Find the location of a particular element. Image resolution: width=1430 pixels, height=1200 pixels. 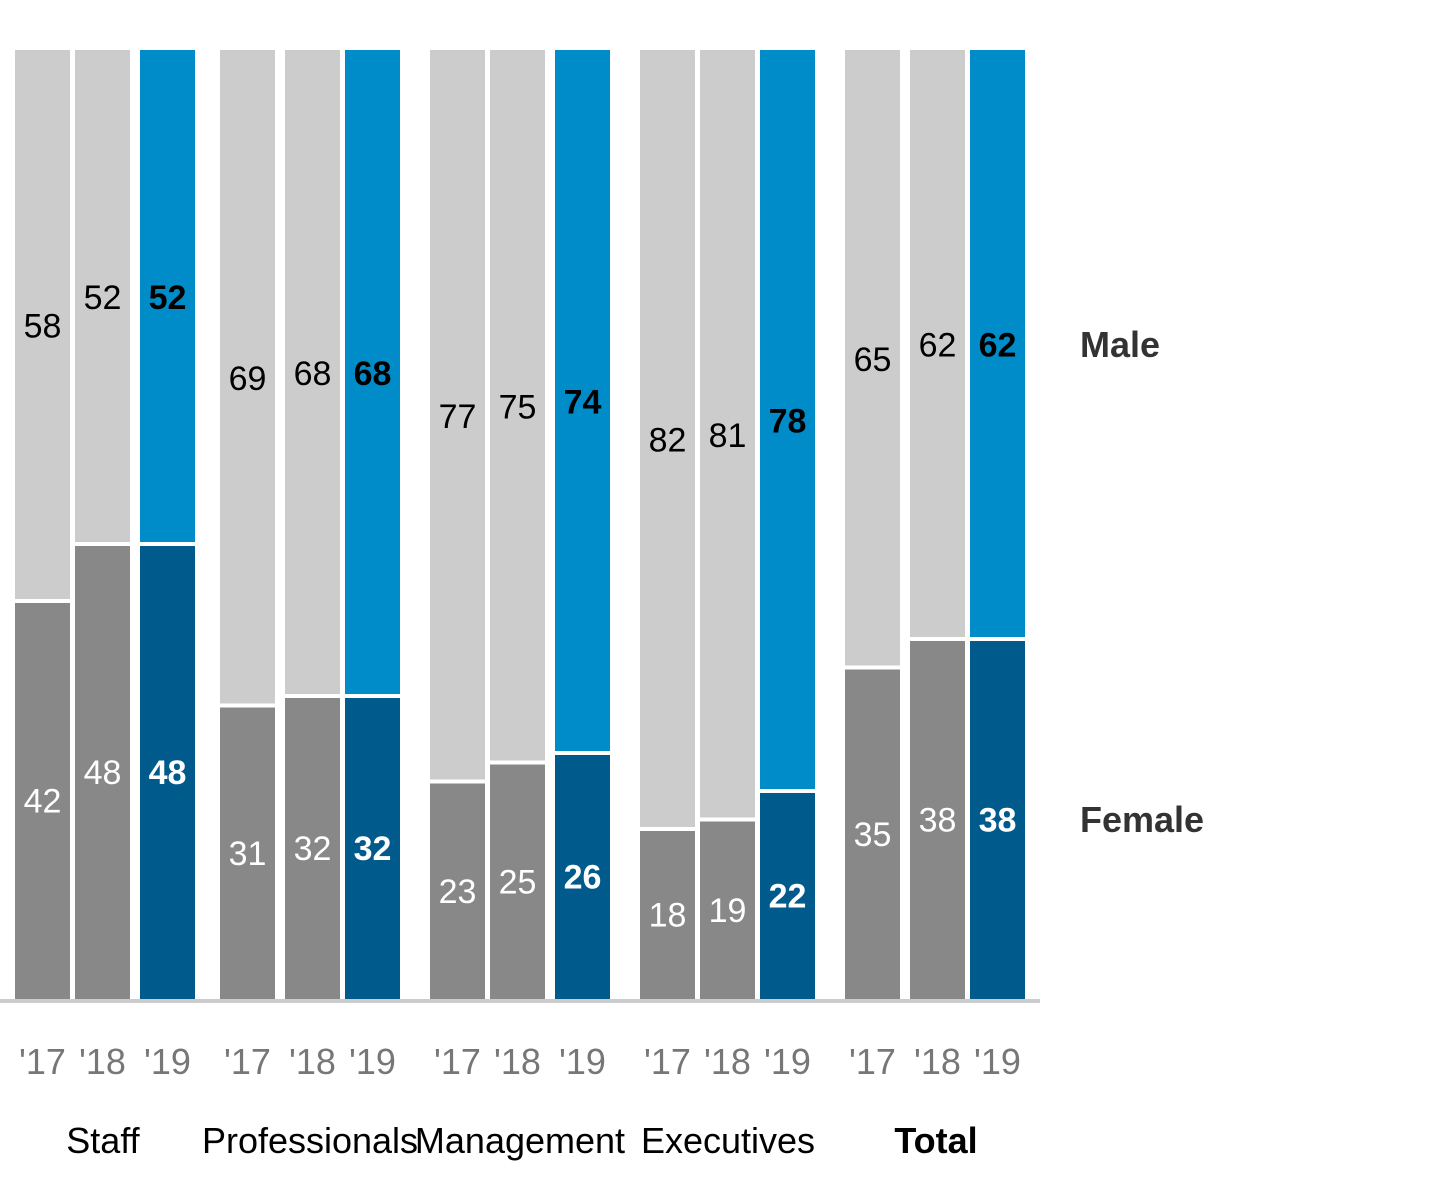

label-male-total-19: 62 is located at coordinates (998, 346).